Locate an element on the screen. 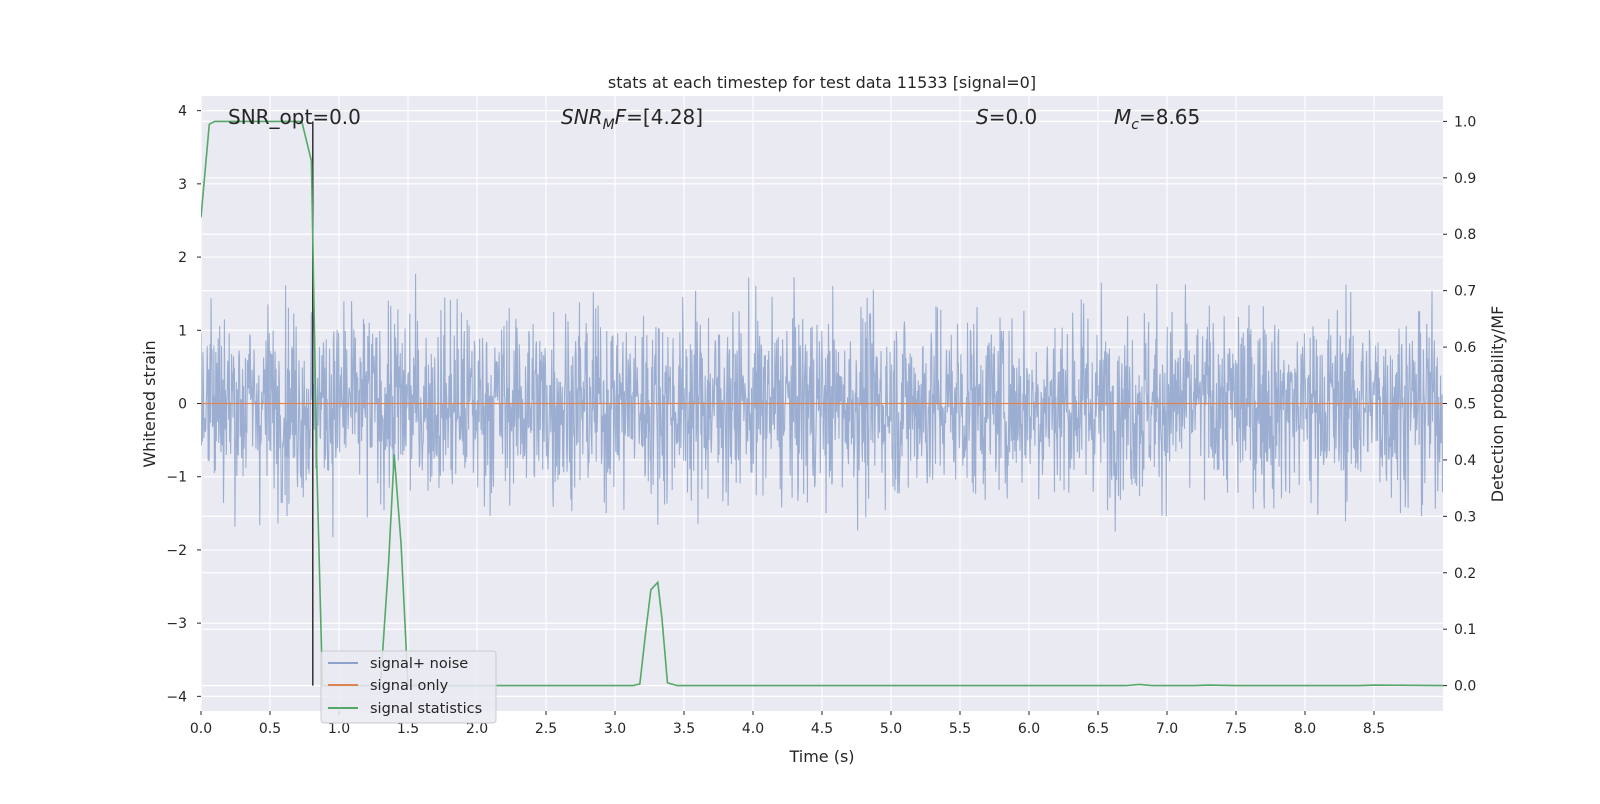 This screenshot has width=1600, height=804. x-tick-label: 3.0 is located at coordinates (615, 729).